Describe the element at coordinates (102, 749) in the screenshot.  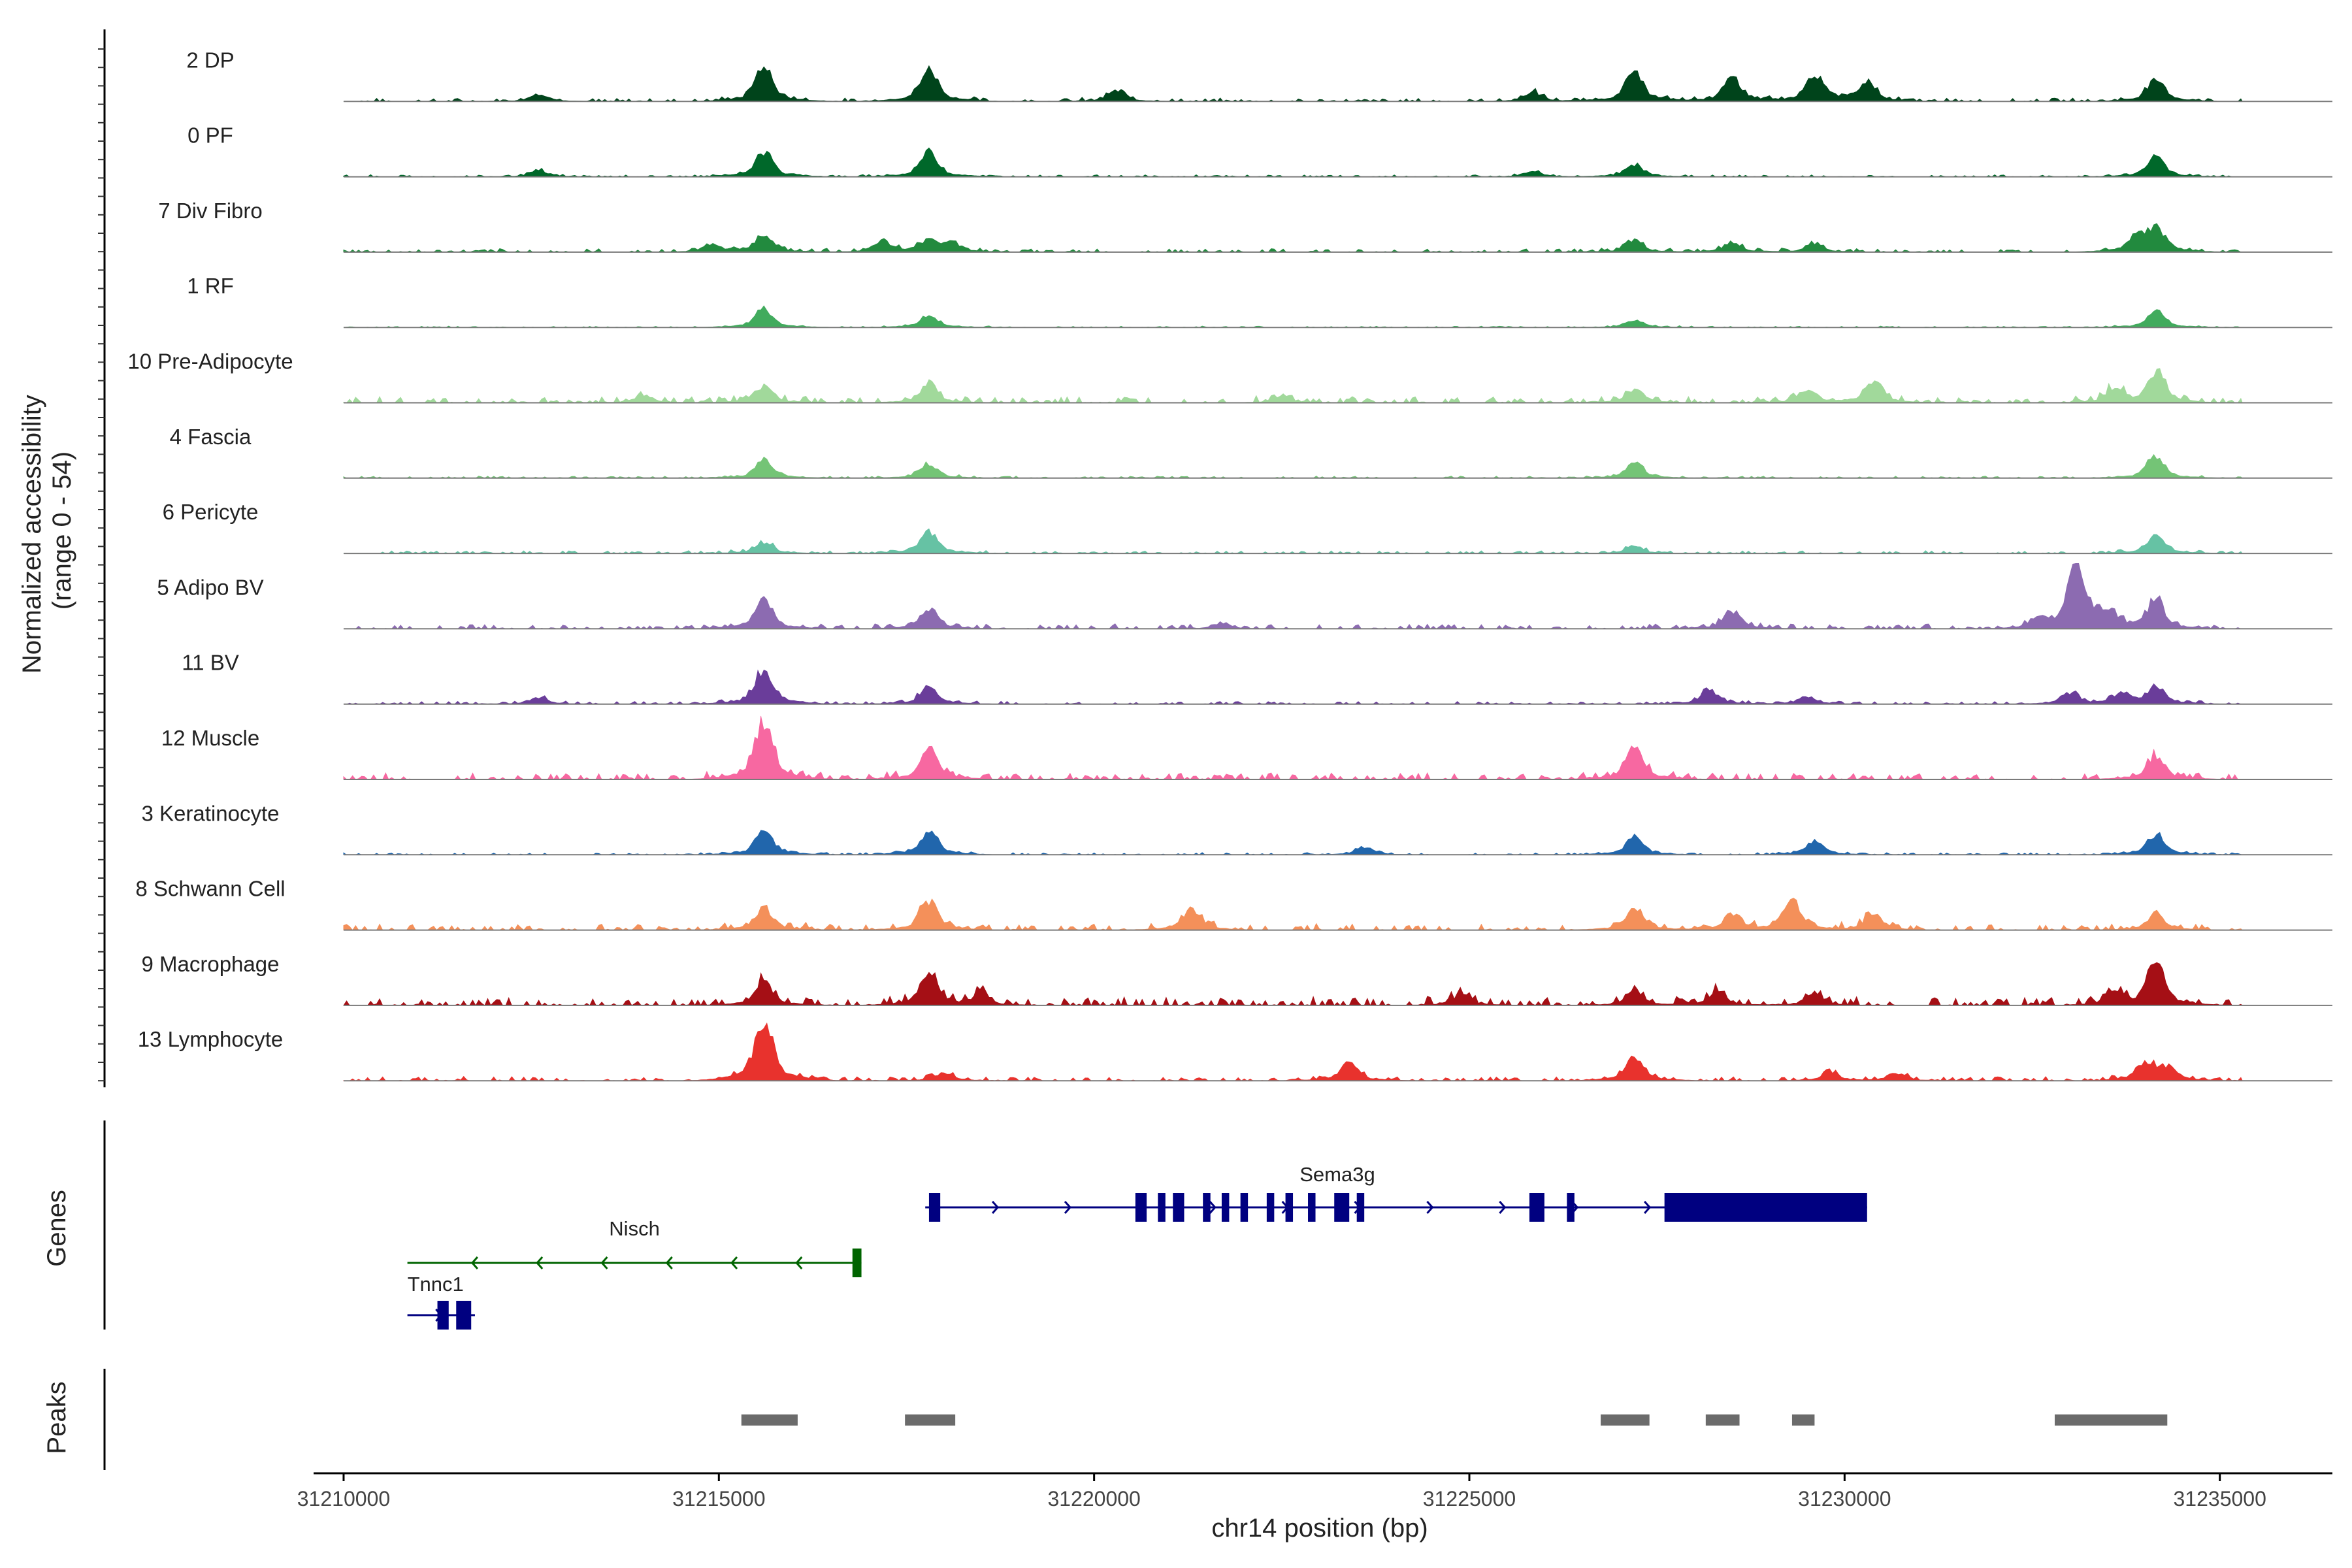
I see `left-axes` at that location.